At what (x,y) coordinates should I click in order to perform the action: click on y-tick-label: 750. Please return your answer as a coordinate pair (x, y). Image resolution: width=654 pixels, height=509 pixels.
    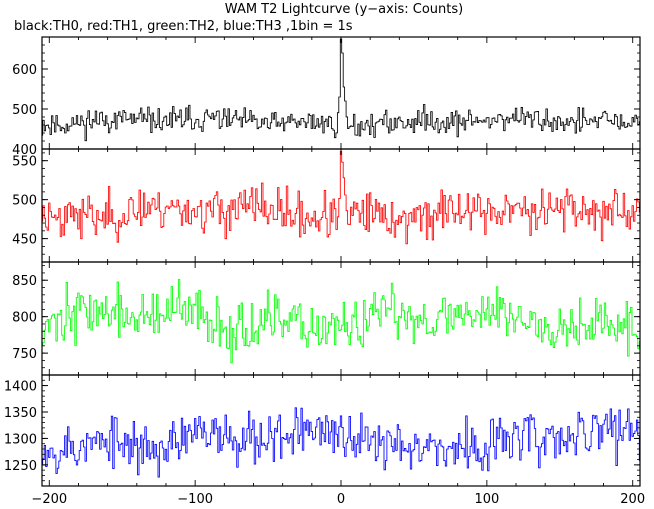
    Looking at the image, I should click on (24, 354).